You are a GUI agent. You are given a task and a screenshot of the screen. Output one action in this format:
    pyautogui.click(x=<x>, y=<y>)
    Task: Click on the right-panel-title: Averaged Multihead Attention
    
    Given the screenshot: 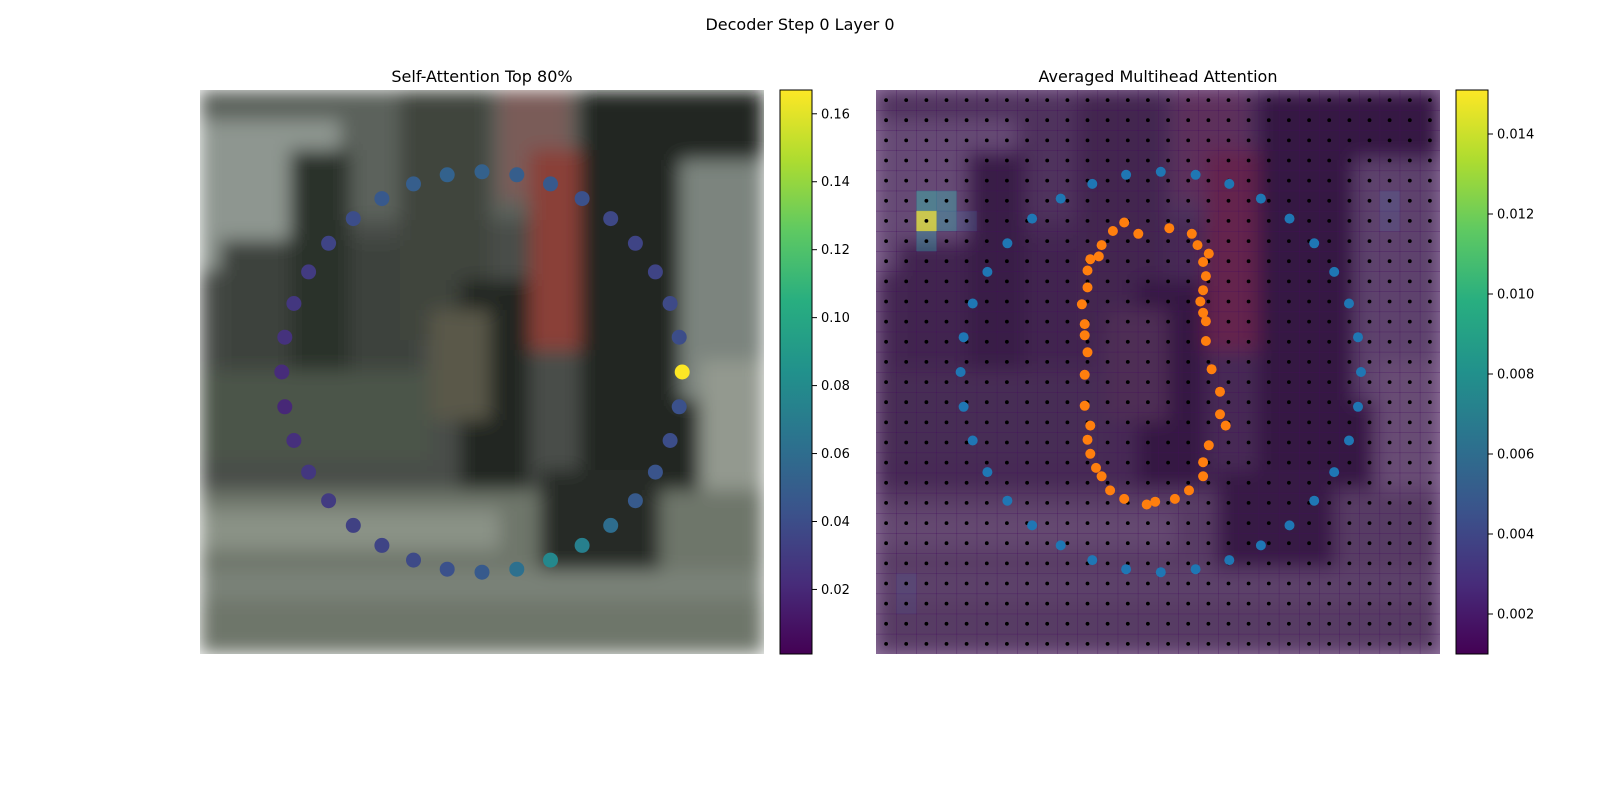 What is the action you would take?
    pyautogui.click(x=1158, y=76)
    